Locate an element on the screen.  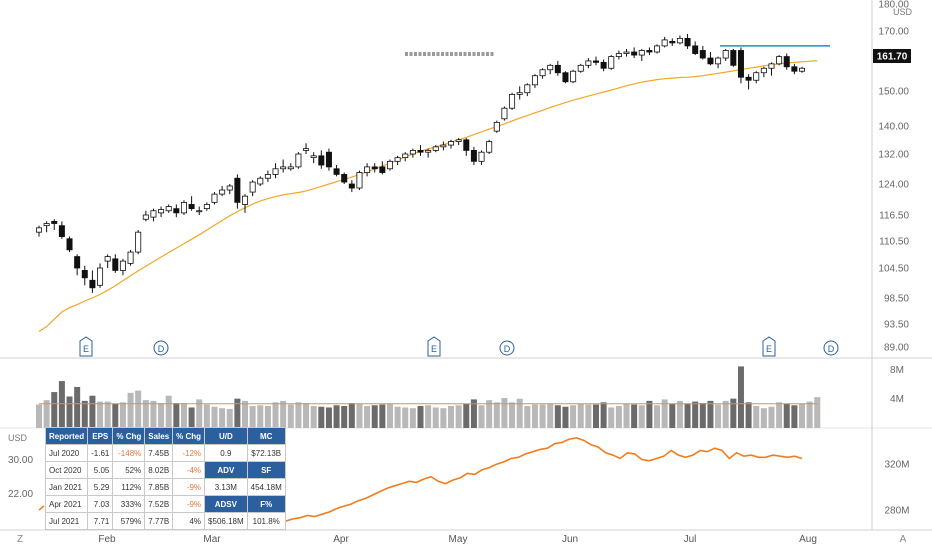
rs-left-tick-label: 22.00 is located at coordinates (20, 494).